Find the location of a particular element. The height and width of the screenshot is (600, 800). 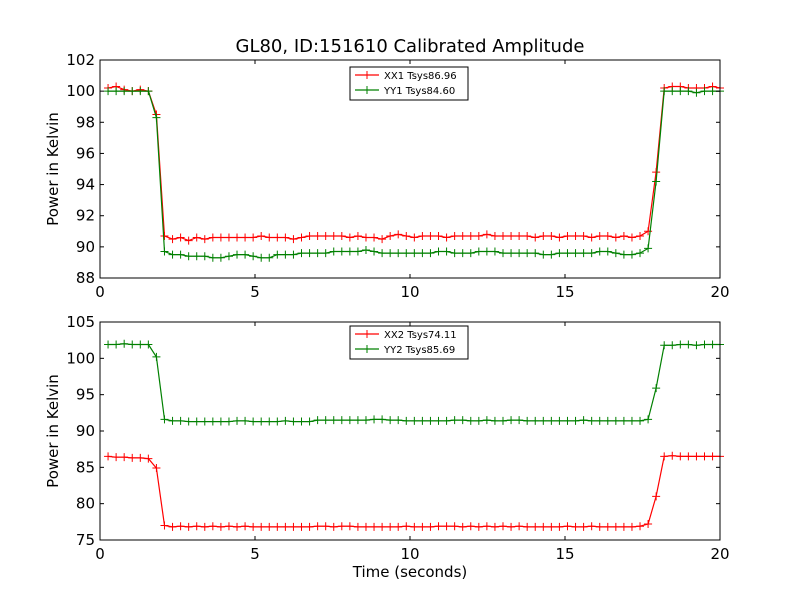

x-tick-label: 15 is located at coordinates (564, 292).